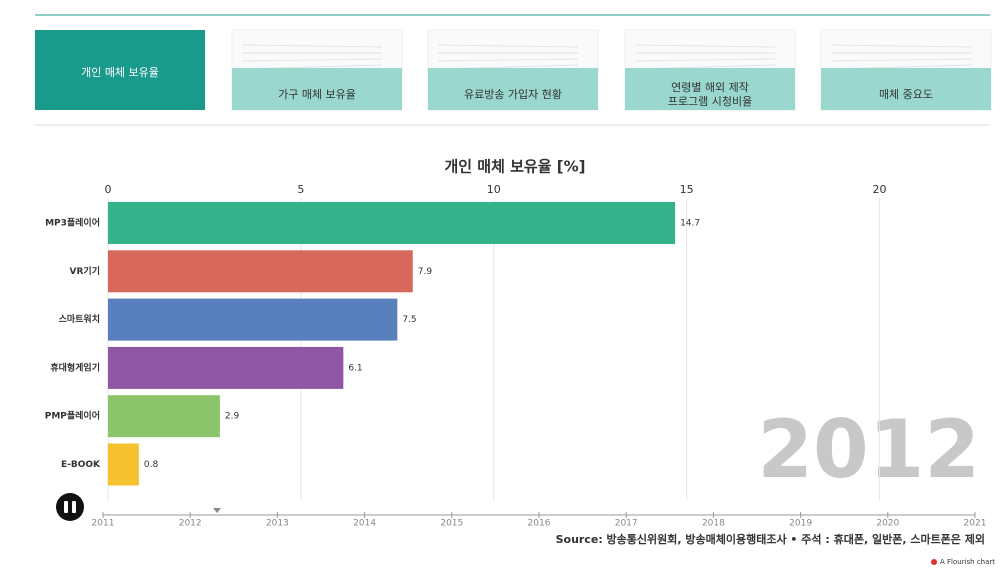 The image size is (1007, 571). What do you see at coordinates (70, 507) in the screenshot?
I see `pause-button` at bounding box center [70, 507].